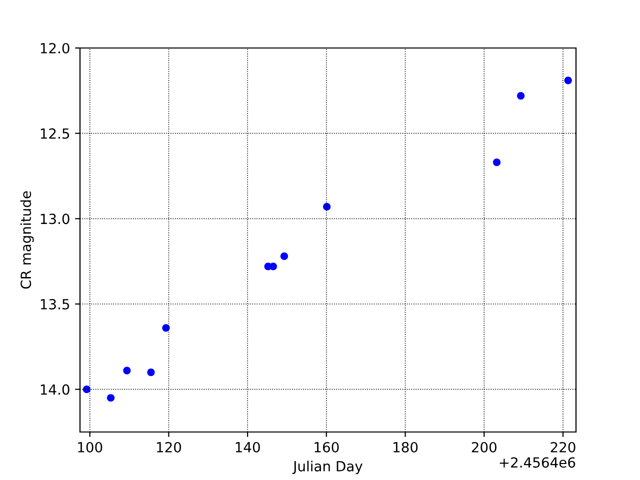 This screenshot has height=480, width=640. Describe the element at coordinates (248, 447) in the screenshot. I see `x-tick-label: 140` at that location.